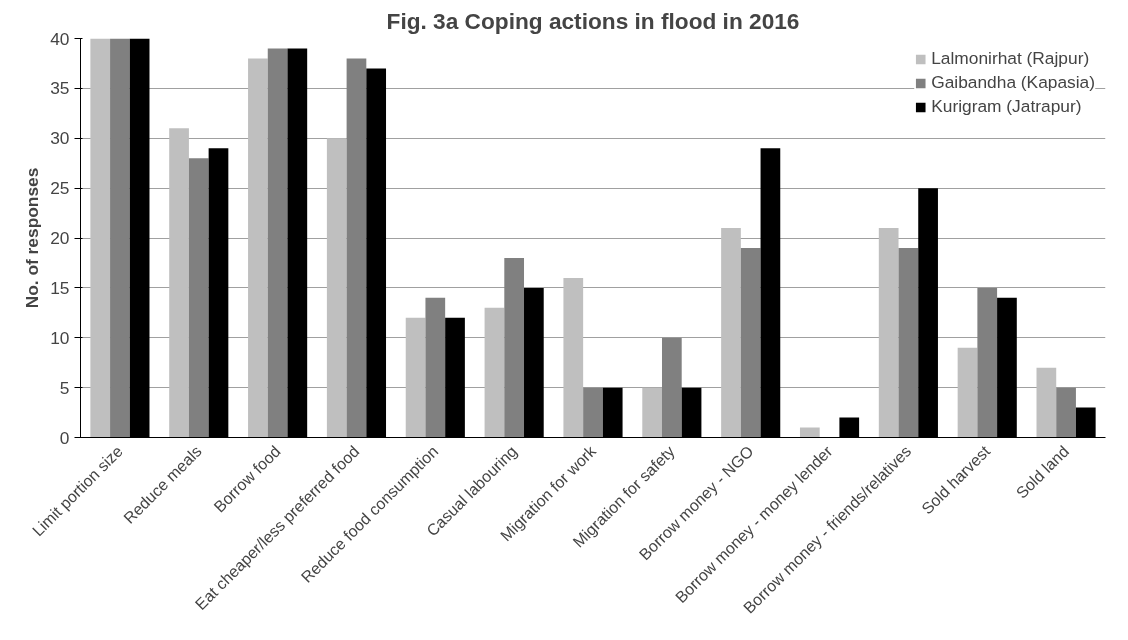 The image size is (1128, 640). Describe the element at coordinates (1006, 106) in the screenshot. I see `legend-label: Kurigram (Jatrapur)` at that location.